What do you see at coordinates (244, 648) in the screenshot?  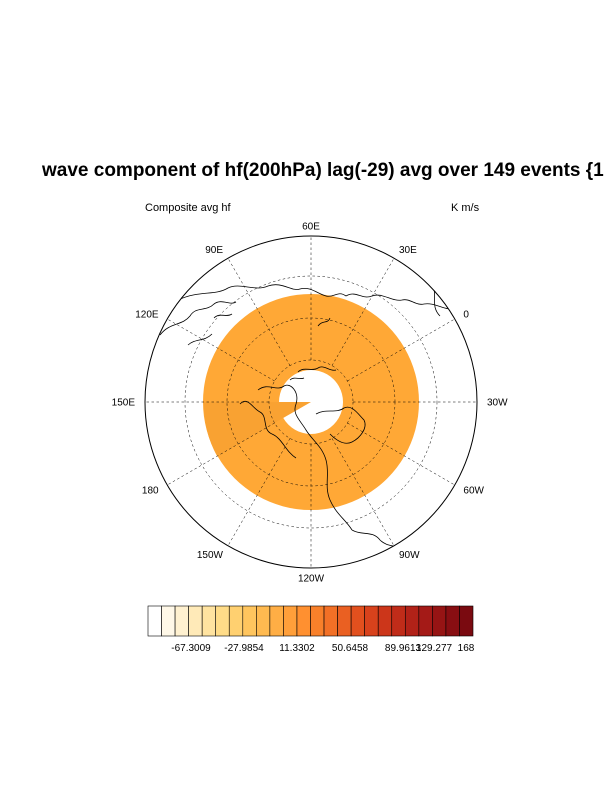 I see `colorbar-tick-label: -27.9854` at bounding box center [244, 648].